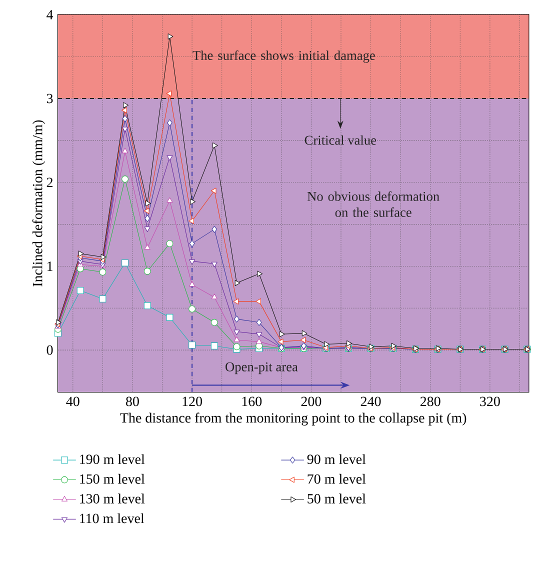 Image resolution: width=536 pixels, height=564 pixels. Describe the element at coordinates (262, 368) in the screenshot. I see `ref-line-label: Open-pit area` at that location.